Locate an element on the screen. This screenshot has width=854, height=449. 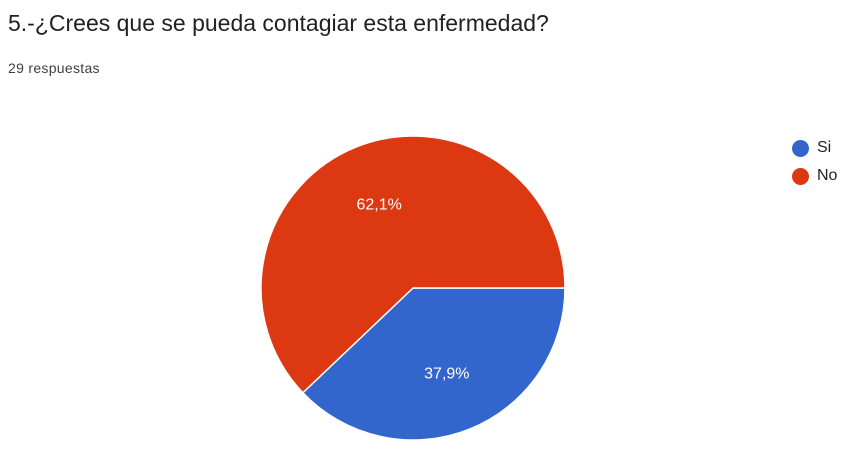
legend-swatch-no is located at coordinates (800, 176).